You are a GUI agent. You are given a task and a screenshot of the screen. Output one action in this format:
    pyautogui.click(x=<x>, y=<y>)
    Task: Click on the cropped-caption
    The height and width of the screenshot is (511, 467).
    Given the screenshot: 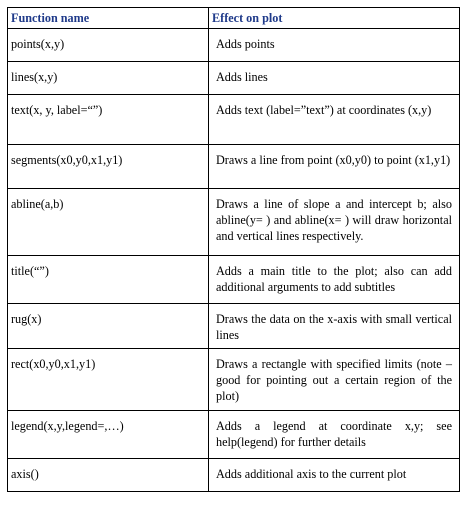 What is the action you would take?
    pyautogui.click(x=233, y=3)
    